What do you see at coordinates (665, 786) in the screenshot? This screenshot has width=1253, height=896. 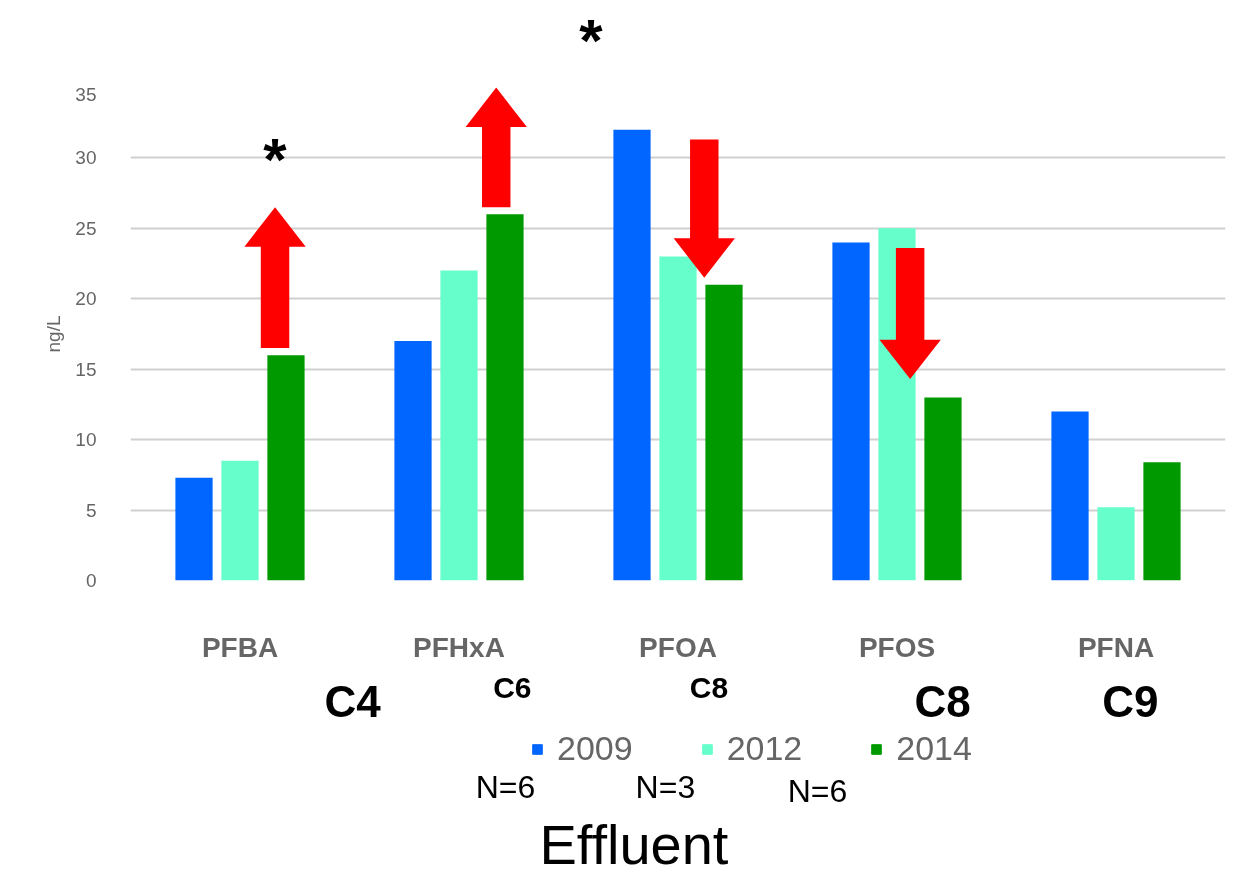 I see `text: N=3` at bounding box center [665, 786].